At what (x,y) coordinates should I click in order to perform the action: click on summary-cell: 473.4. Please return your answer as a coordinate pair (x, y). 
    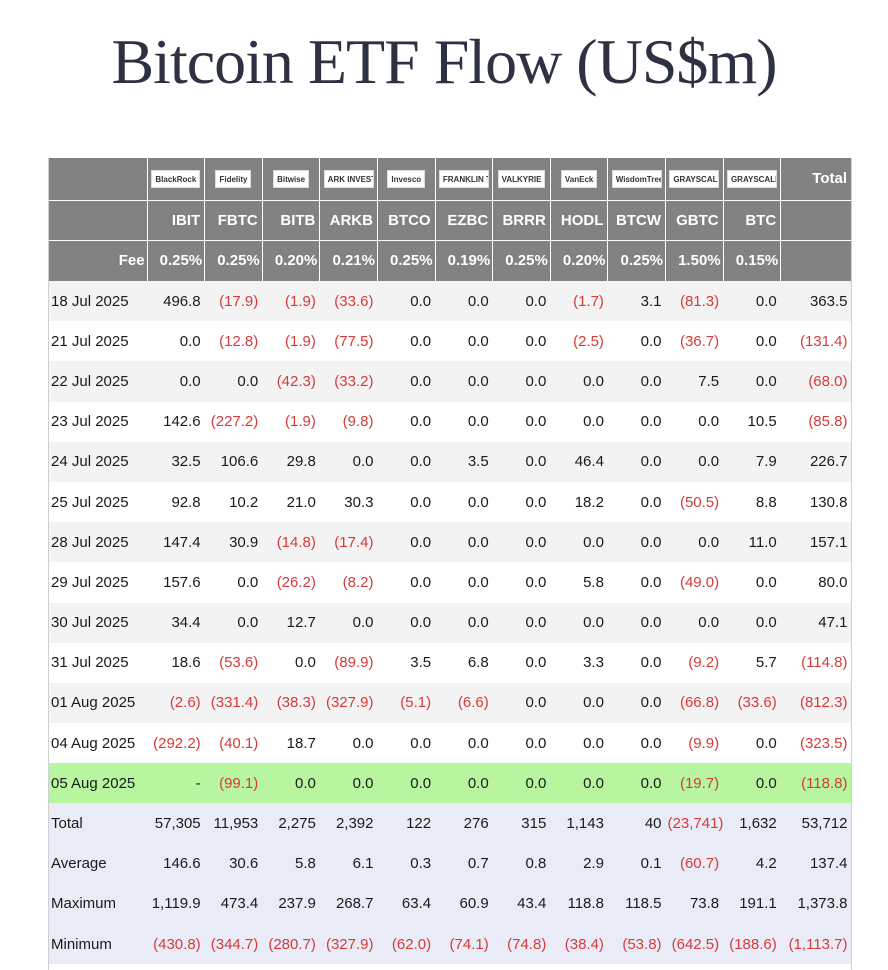
    Looking at the image, I should click on (233, 903).